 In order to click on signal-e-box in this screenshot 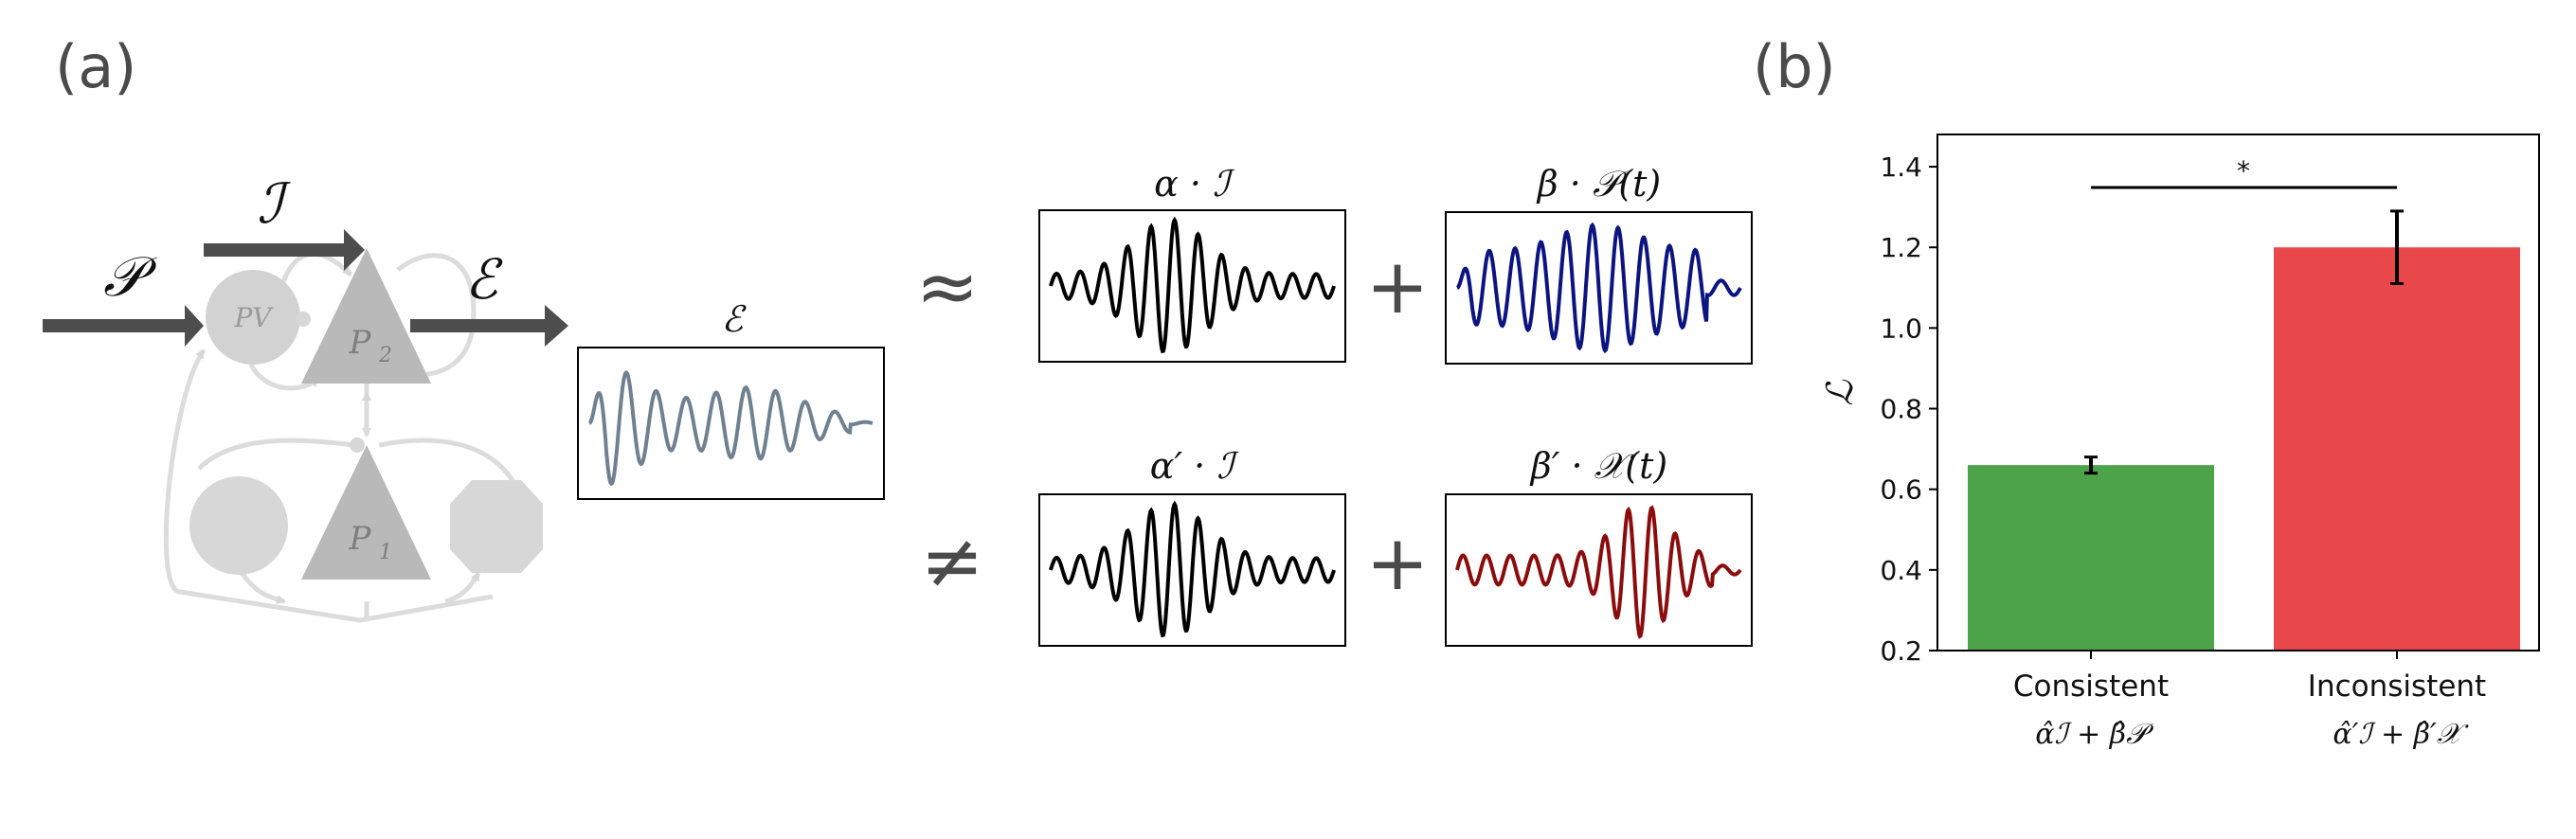, I will do `click(731, 424)`.